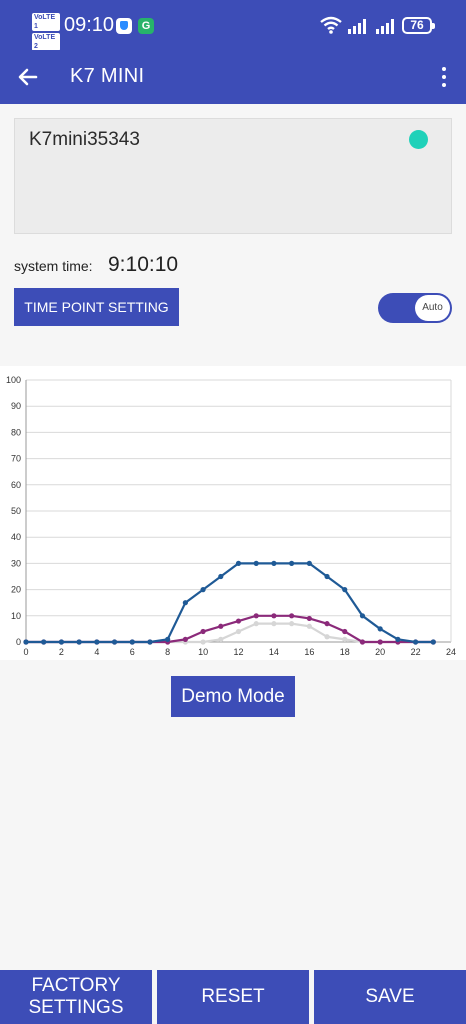 This screenshot has width=466, height=1024. Describe the element at coordinates (16, 563) in the screenshot. I see `y-tick-label: 30` at that location.